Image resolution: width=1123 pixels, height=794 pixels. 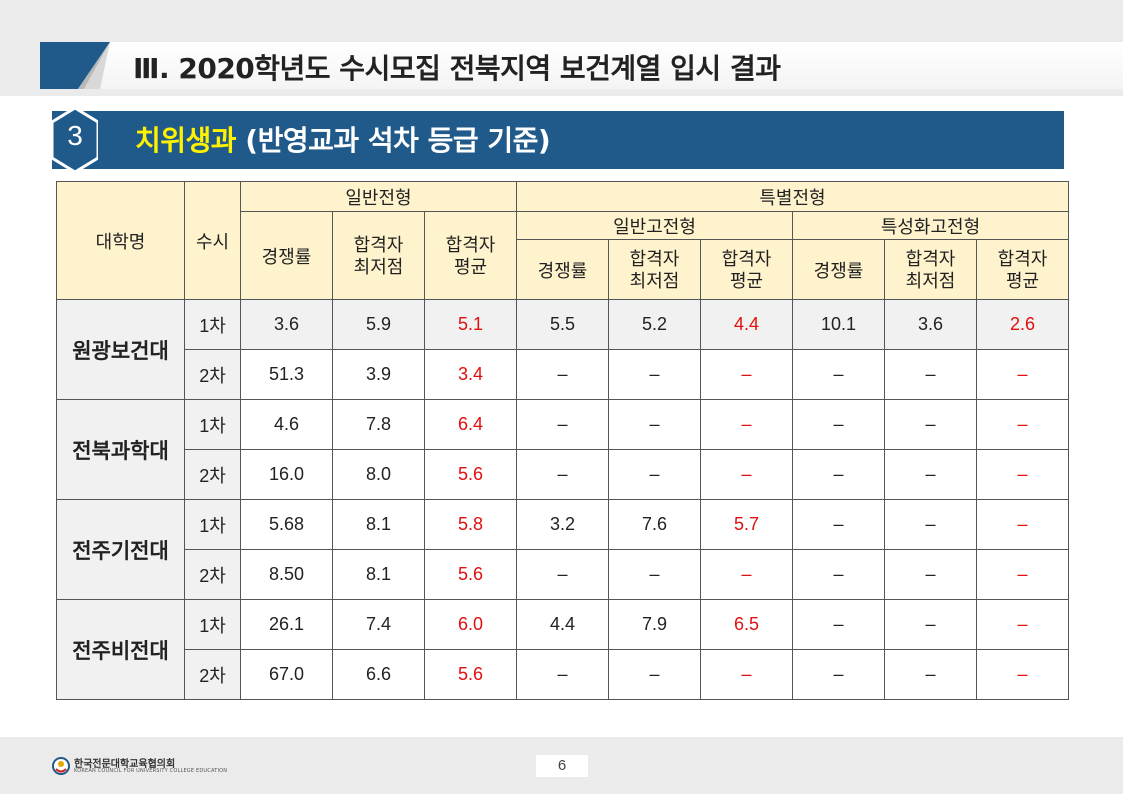 What do you see at coordinates (378, 674) in the screenshot?
I see `cell-gen-min: 6.6` at bounding box center [378, 674].